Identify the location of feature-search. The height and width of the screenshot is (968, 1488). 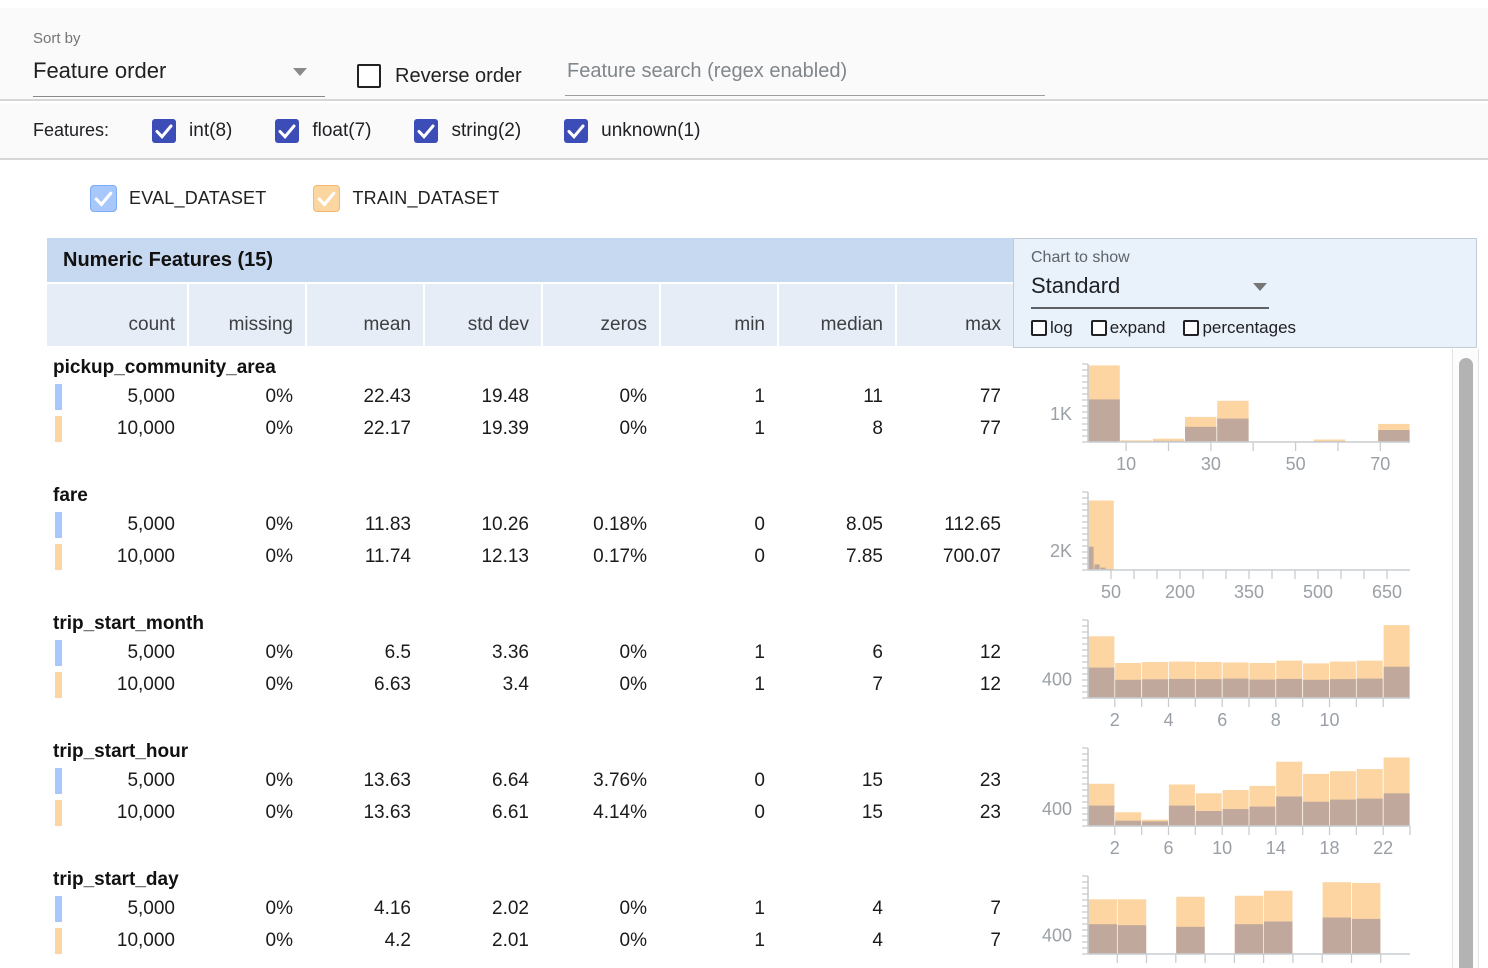
(805, 77).